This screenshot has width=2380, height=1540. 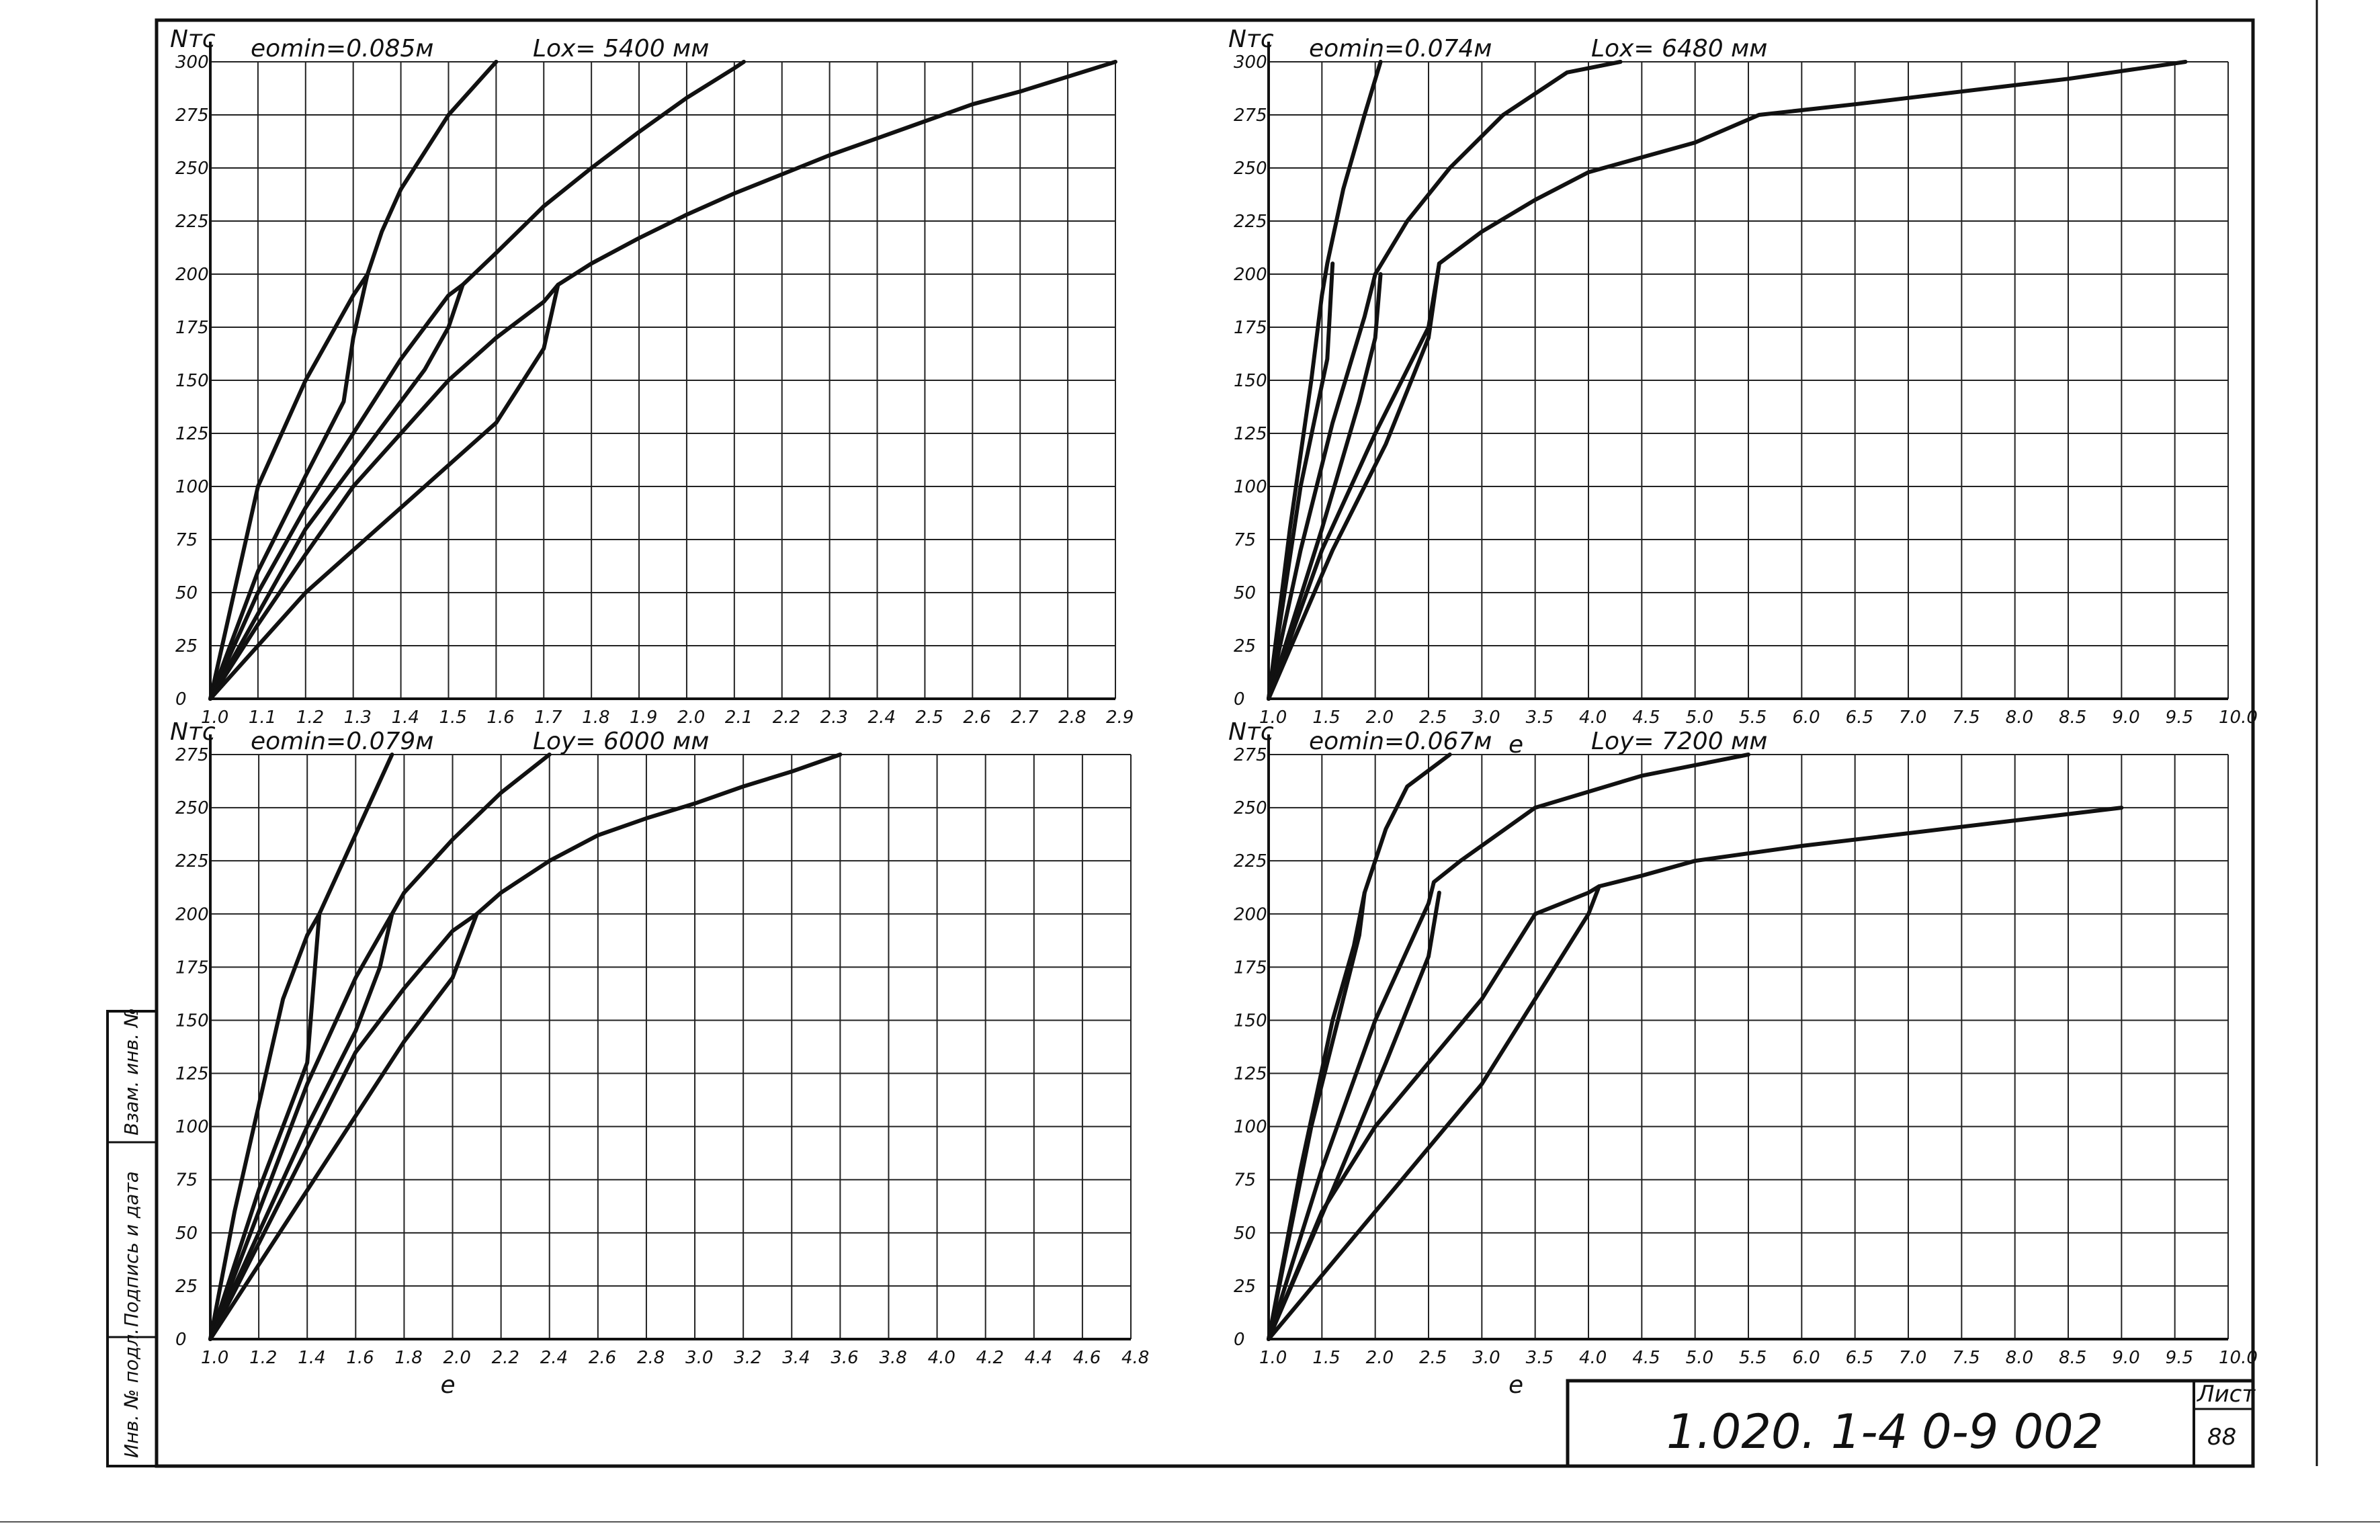 What do you see at coordinates (1326, 1358) in the screenshot?
I see `x-tick-label: 1.5` at bounding box center [1326, 1358].